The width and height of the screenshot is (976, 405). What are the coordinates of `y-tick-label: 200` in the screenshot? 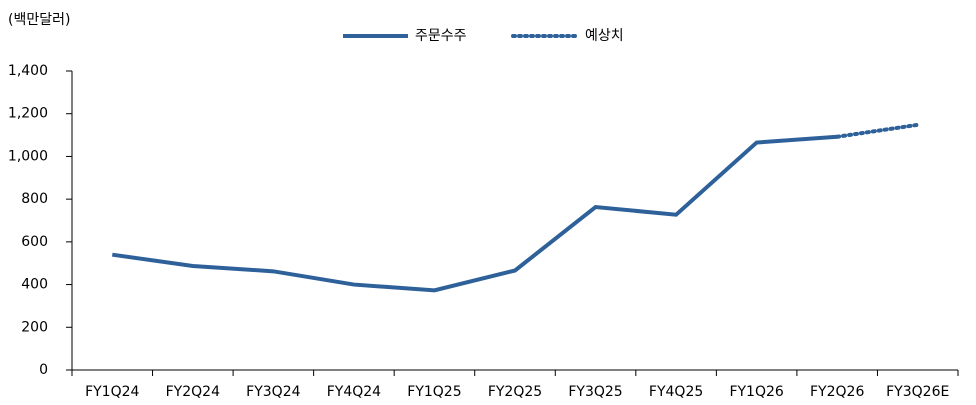 It's located at (34, 327).